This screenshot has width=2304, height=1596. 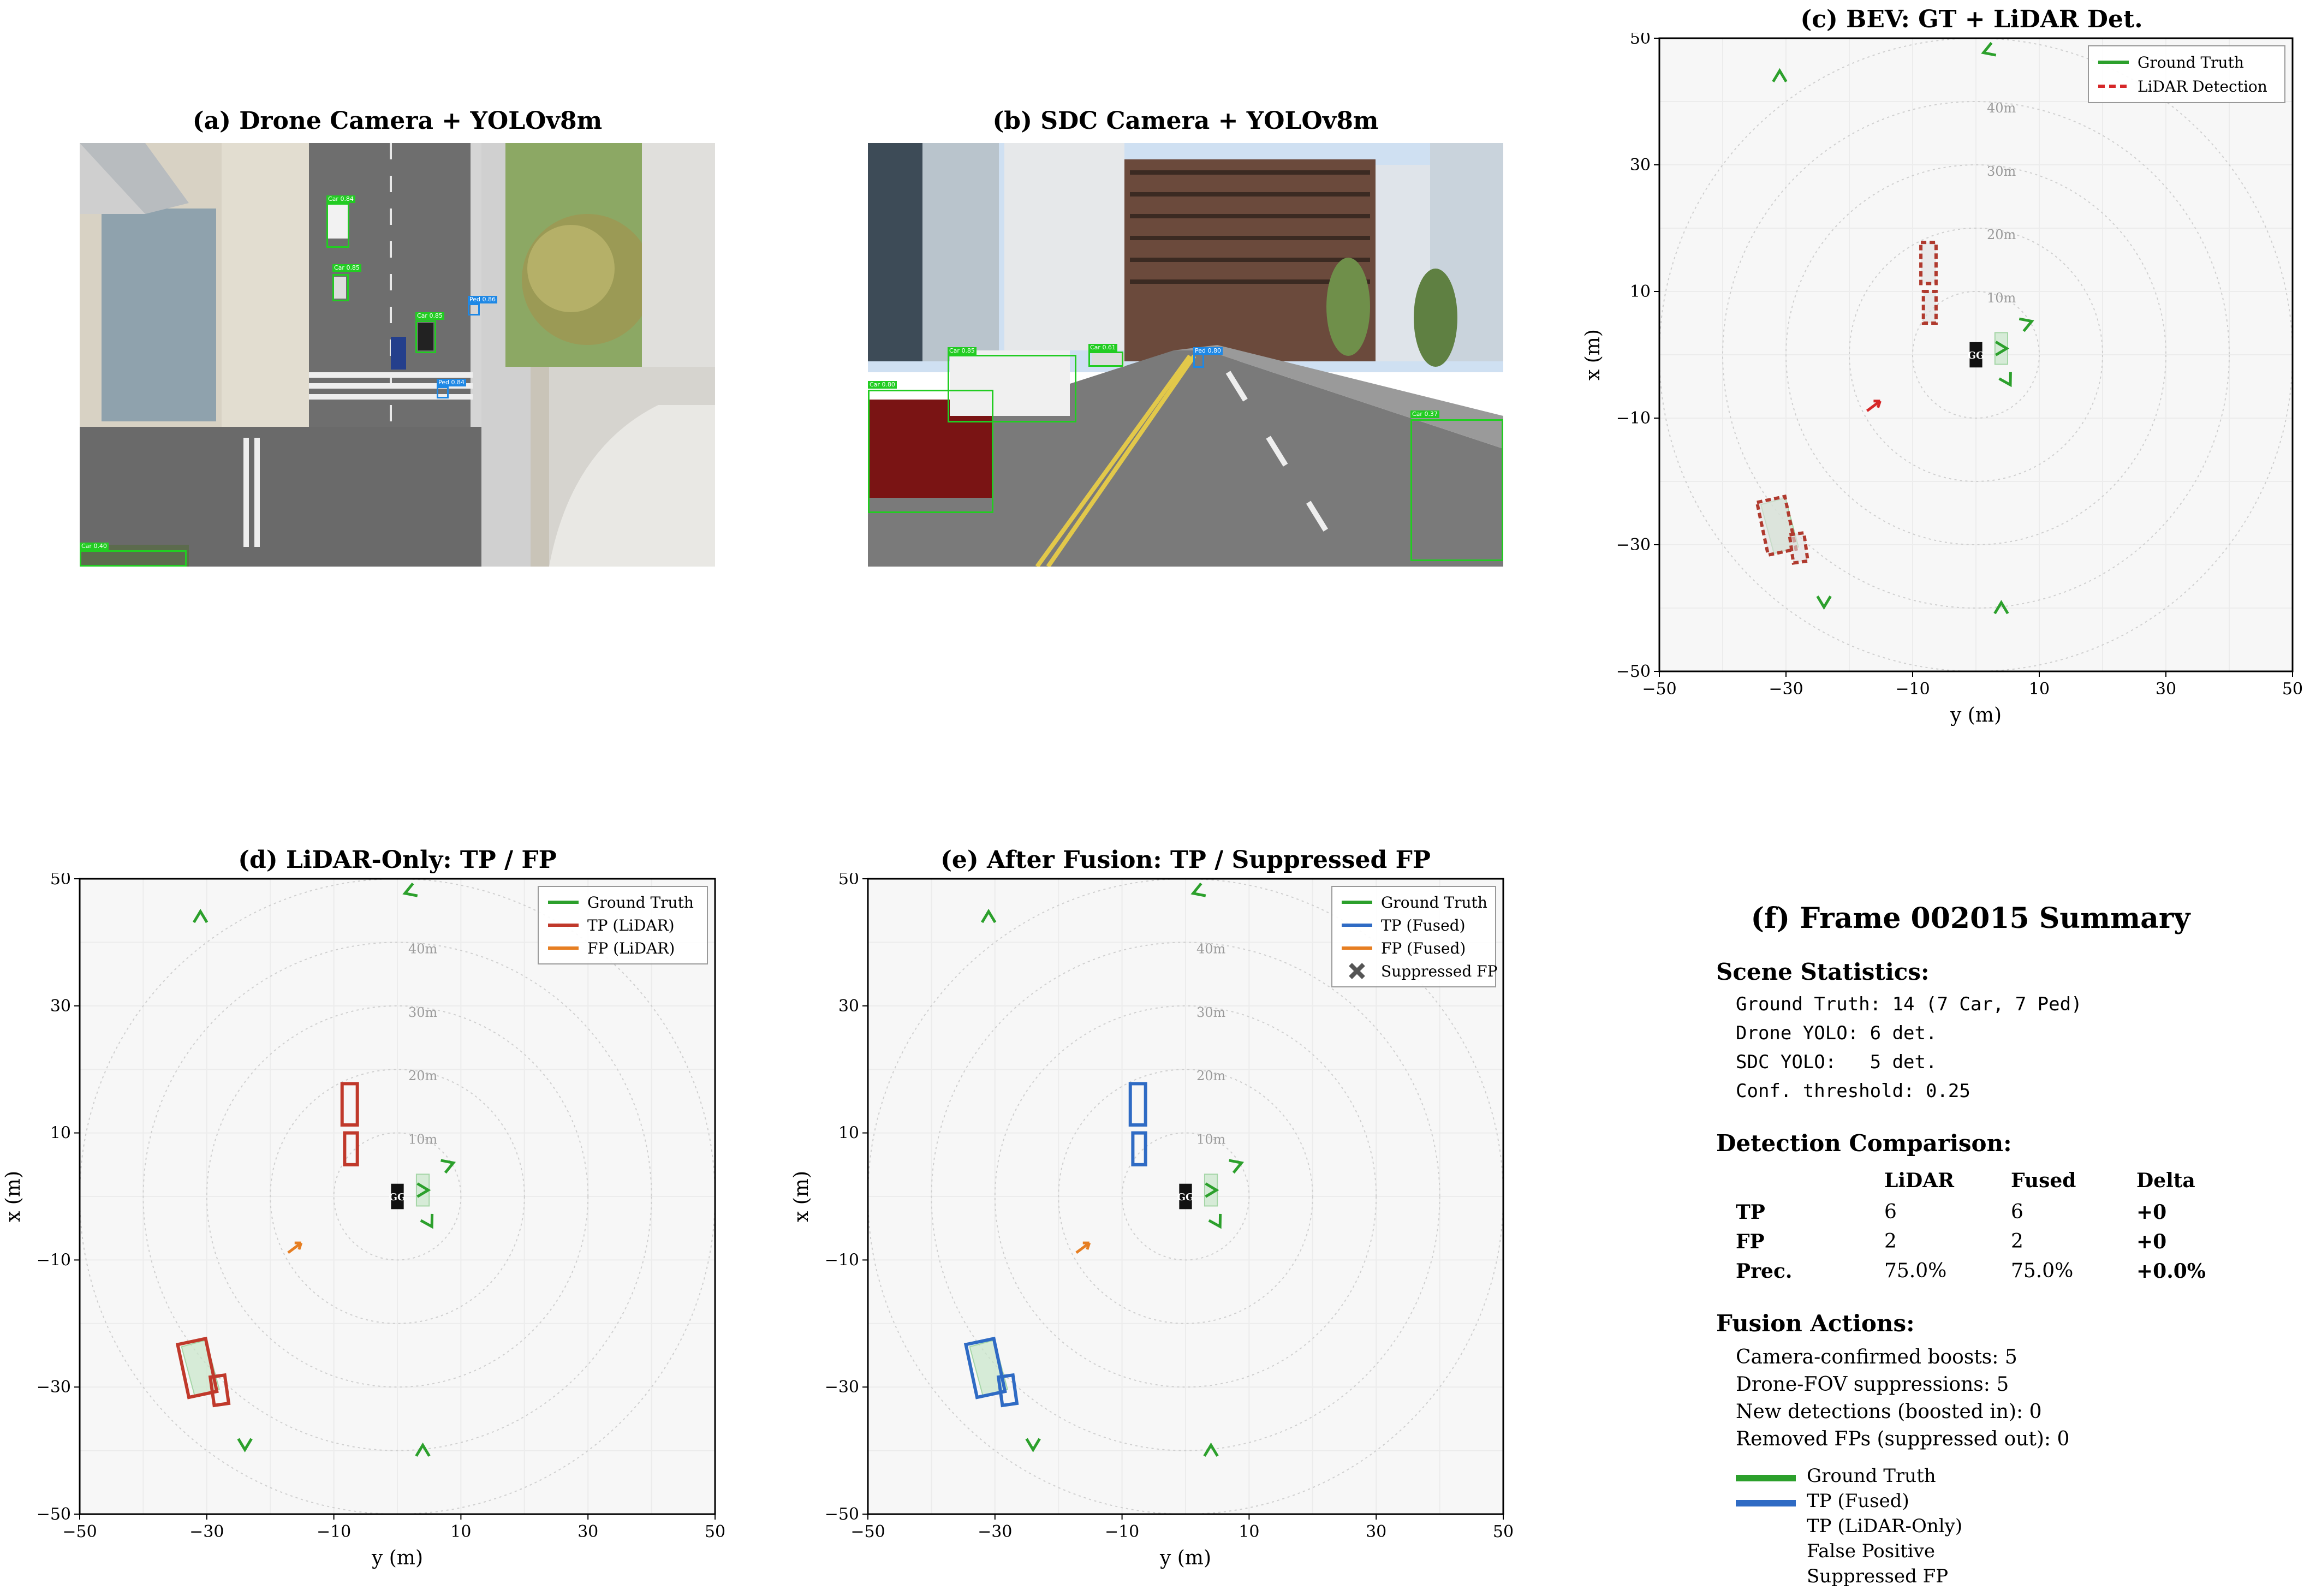 I want to click on range-ring-label: 10m, so click(x=423, y=1139).